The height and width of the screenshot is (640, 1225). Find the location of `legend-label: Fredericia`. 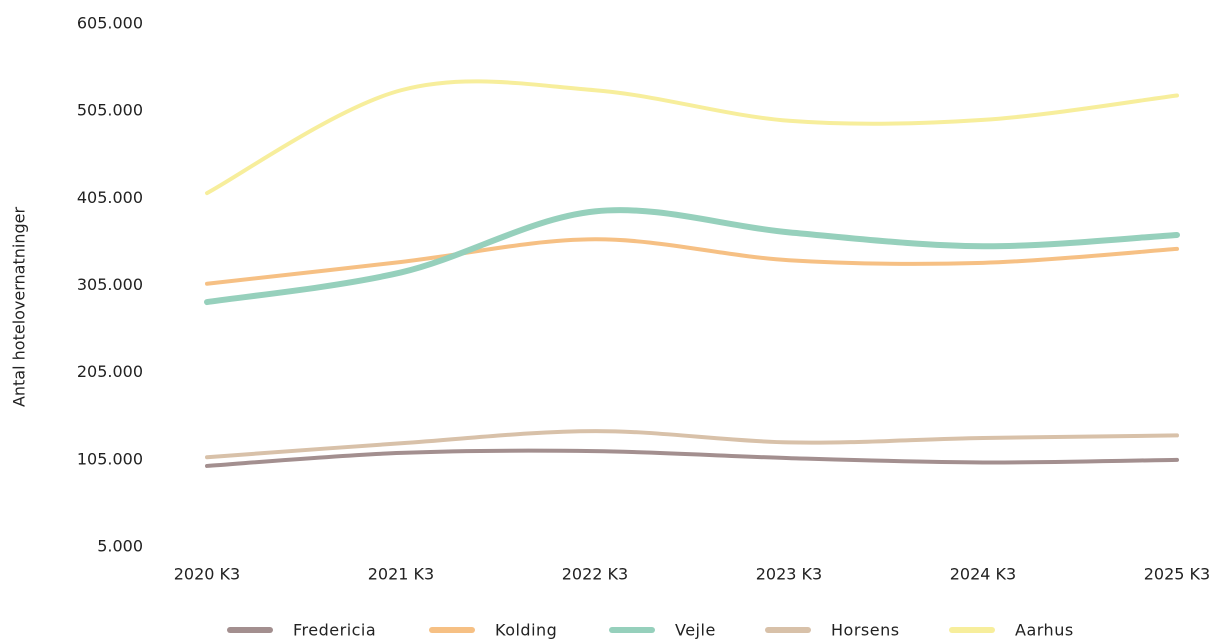

legend-label: Fredericia is located at coordinates (334, 630).